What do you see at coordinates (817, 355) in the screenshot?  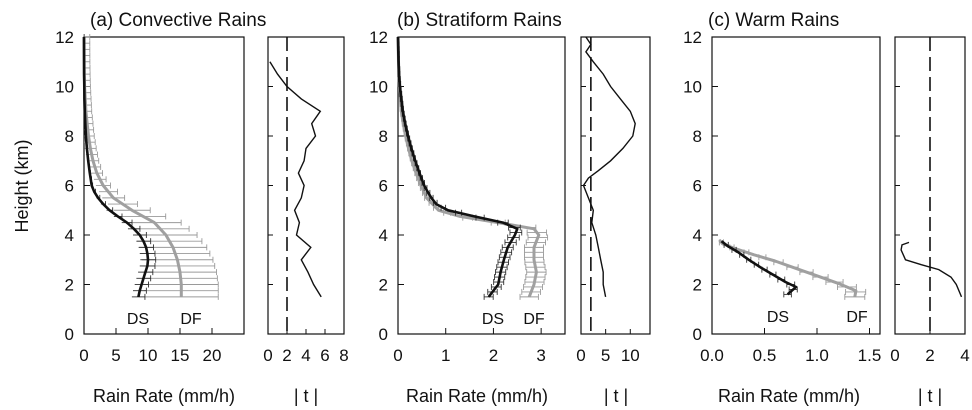 I see `x-tick-label: 1.0` at bounding box center [817, 355].